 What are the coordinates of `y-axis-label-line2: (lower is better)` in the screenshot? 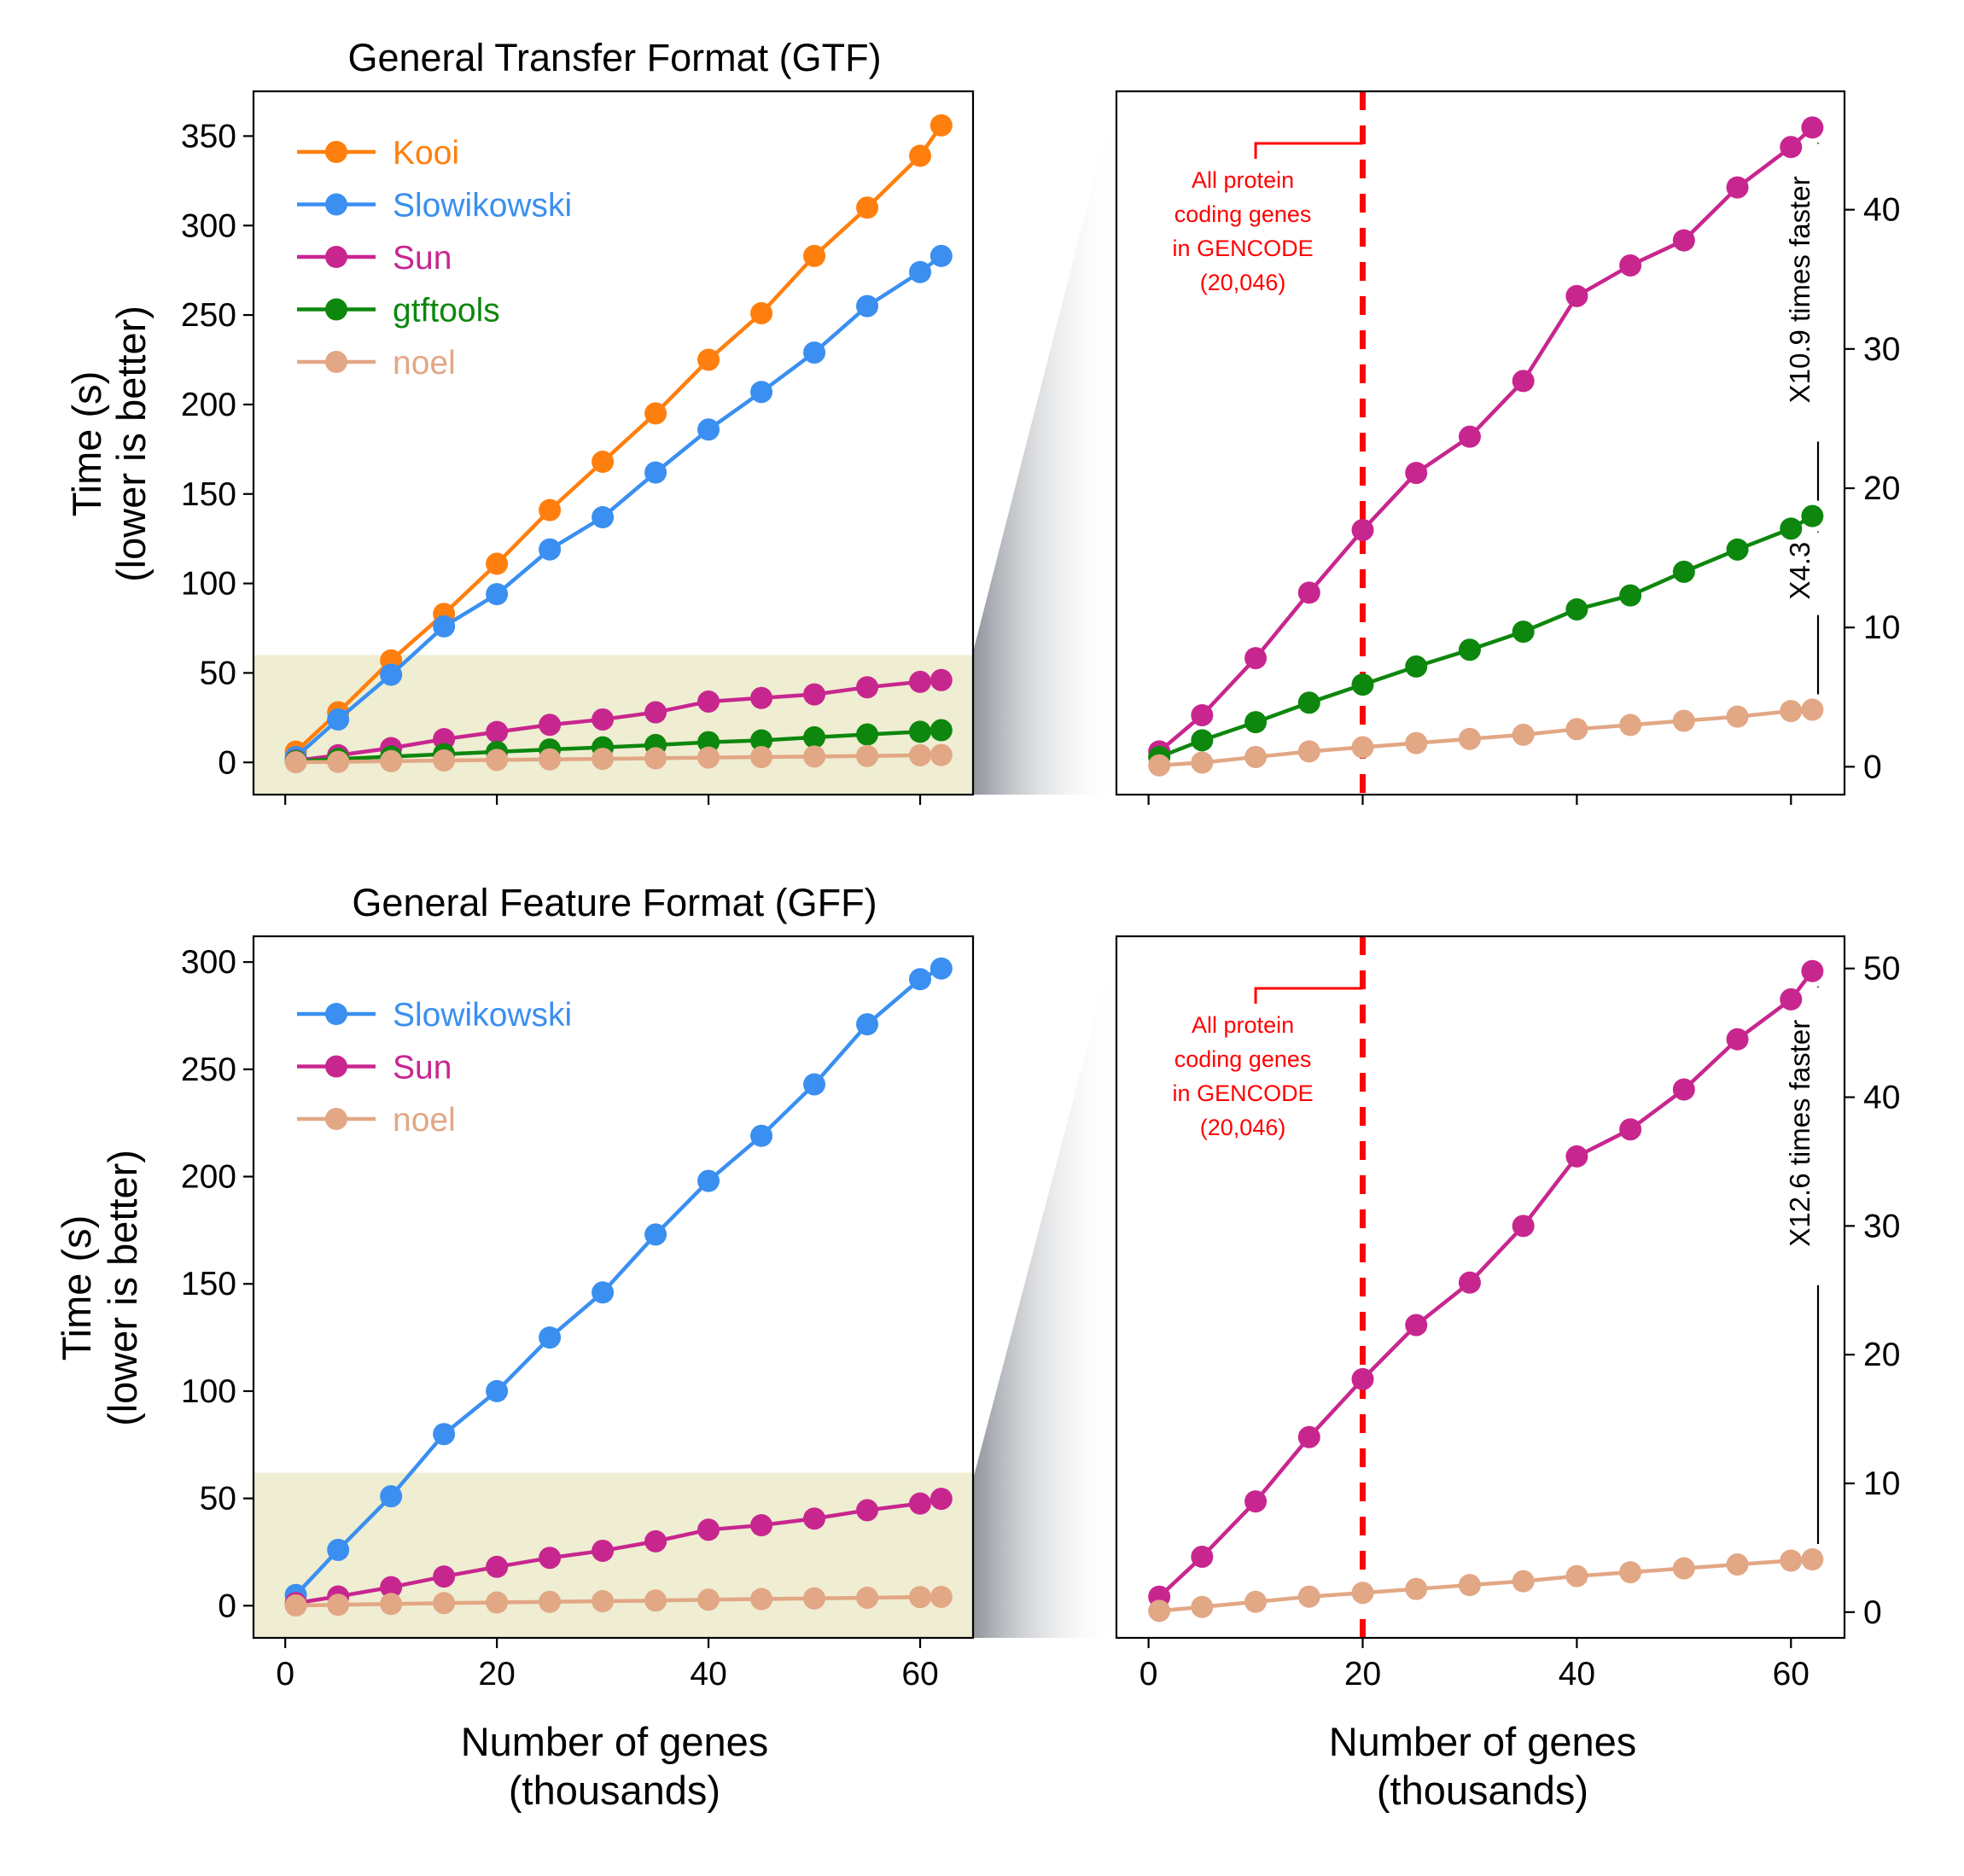 It's located at (122, 1288).